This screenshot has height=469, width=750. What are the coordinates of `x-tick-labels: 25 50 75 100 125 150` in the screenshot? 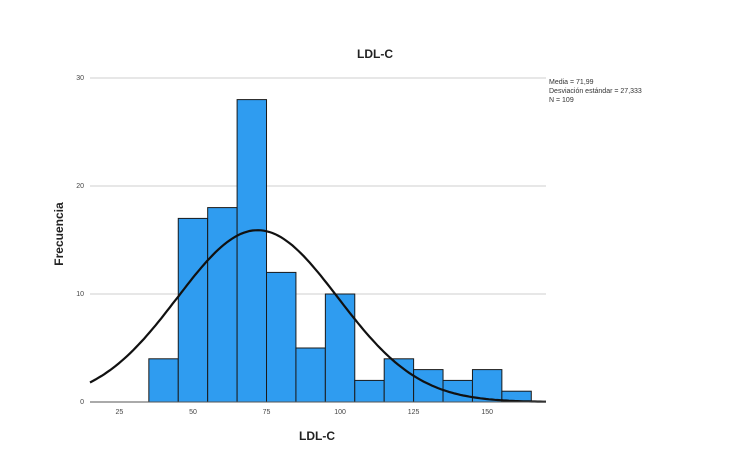 It's located at (305, 412).